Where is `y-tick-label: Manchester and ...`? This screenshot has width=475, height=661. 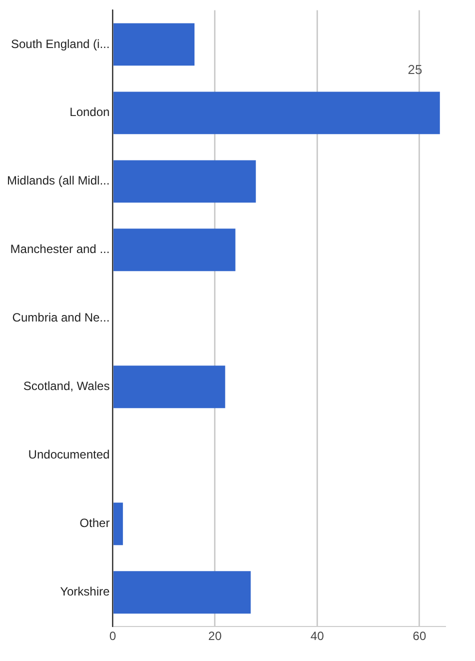
y-tick-label: Manchester and ... is located at coordinates (60, 249).